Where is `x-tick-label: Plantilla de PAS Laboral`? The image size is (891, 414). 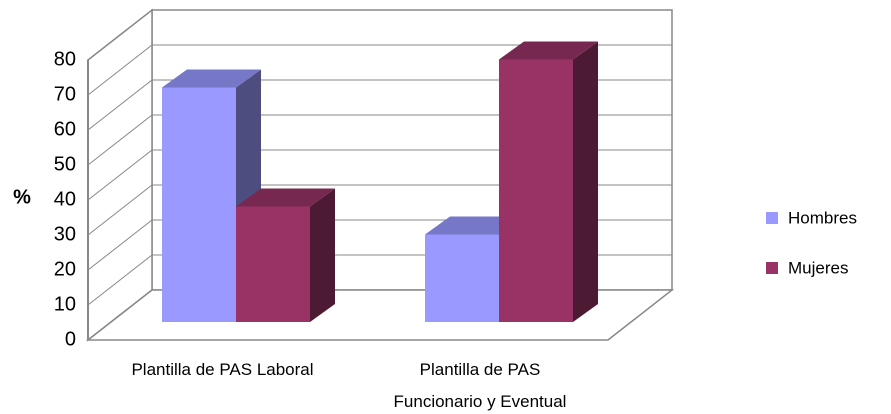
x-tick-label: Plantilla de PAS Laboral is located at coordinates (222, 369).